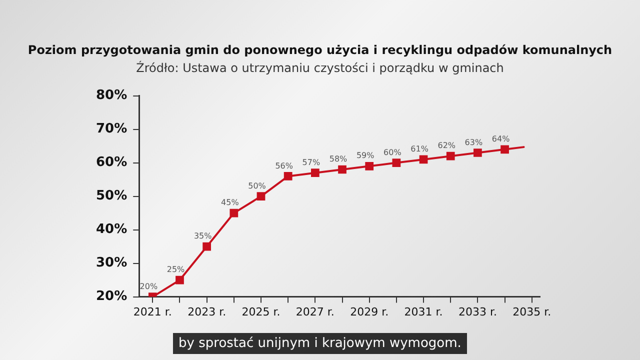  I want to click on text: by sprostać unijnym i krajowym wymogom., so click(320, 343).